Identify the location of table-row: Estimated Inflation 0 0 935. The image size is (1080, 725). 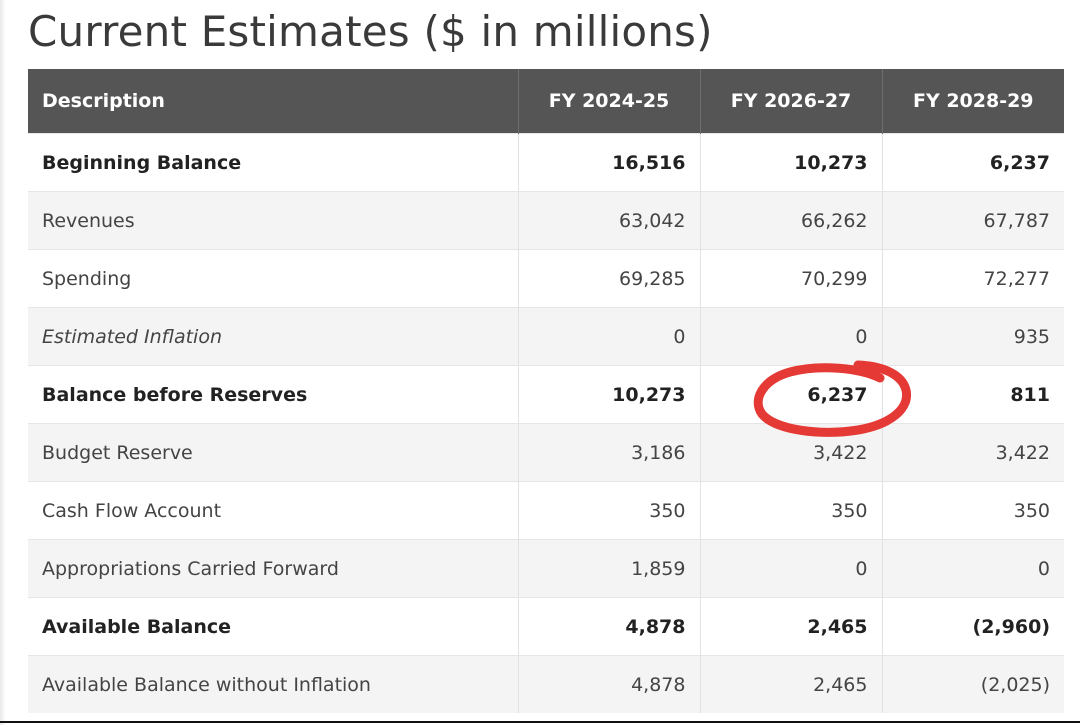
(546, 336).